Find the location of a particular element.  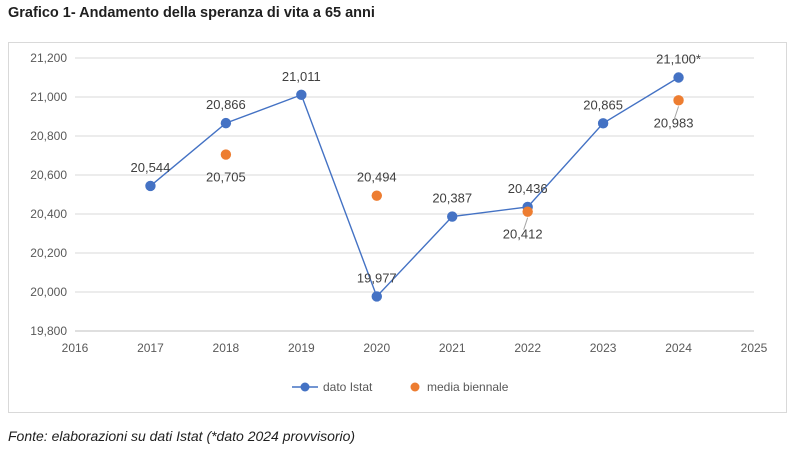

x-tick-label: 2018 is located at coordinates (226, 348).